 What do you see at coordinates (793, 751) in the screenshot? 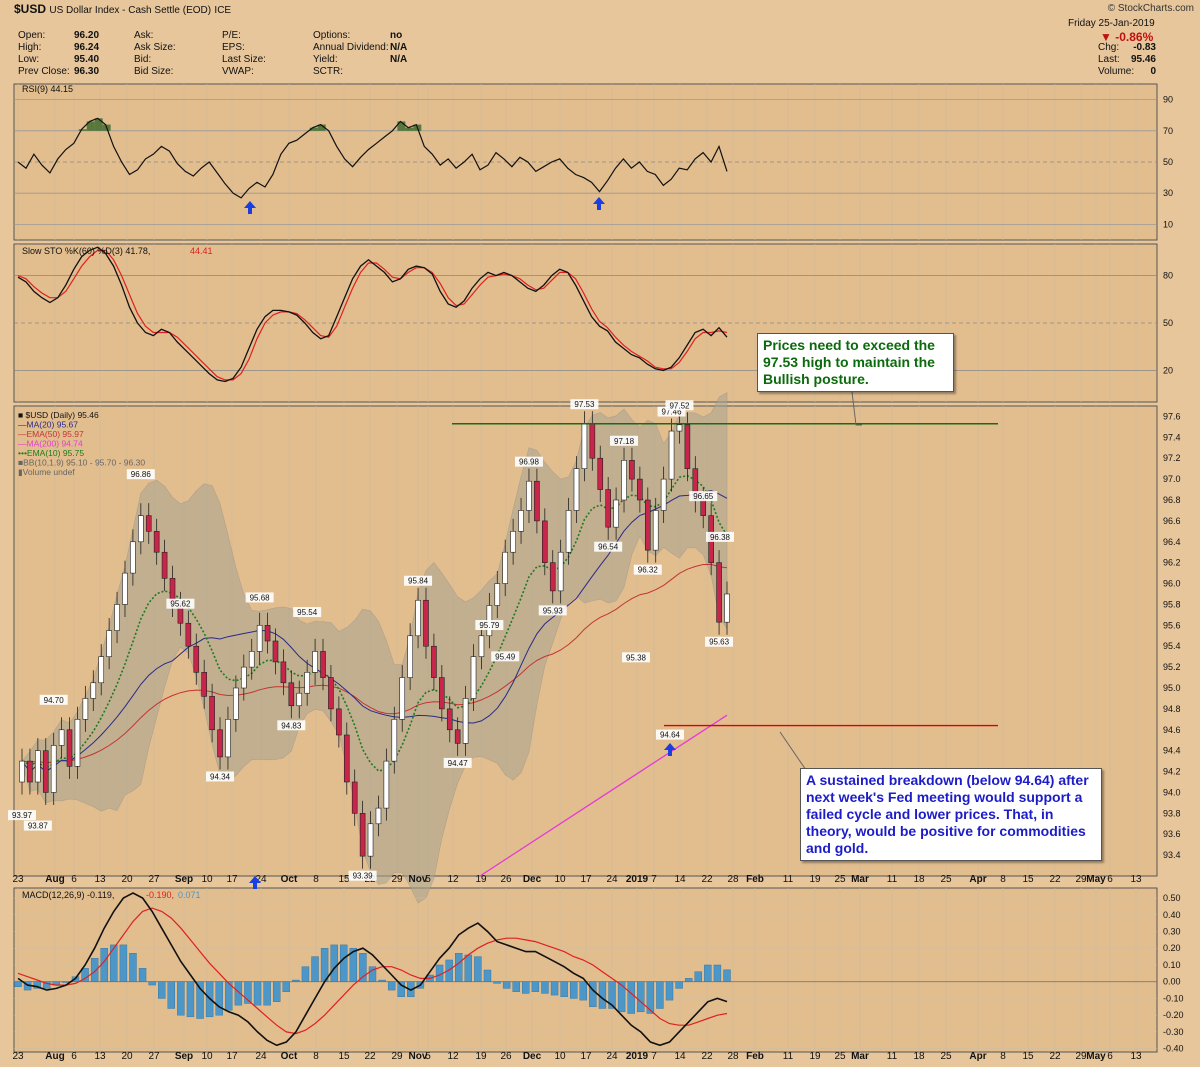
I see `callout-pointer-bottom` at bounding box center [793, 751].